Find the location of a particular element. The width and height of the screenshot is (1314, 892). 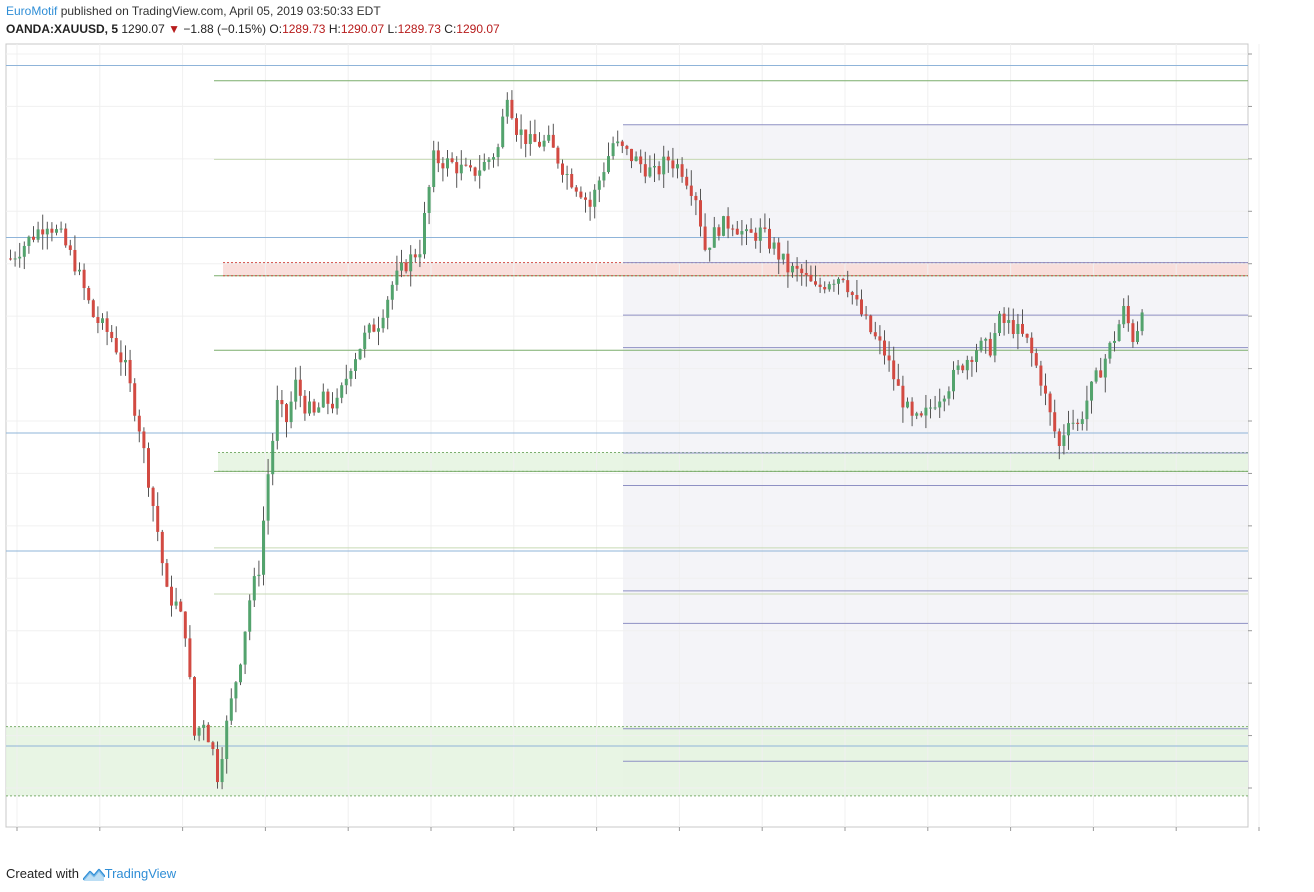

tradingview-brand: TradingView is located at coordinates (140, 873).